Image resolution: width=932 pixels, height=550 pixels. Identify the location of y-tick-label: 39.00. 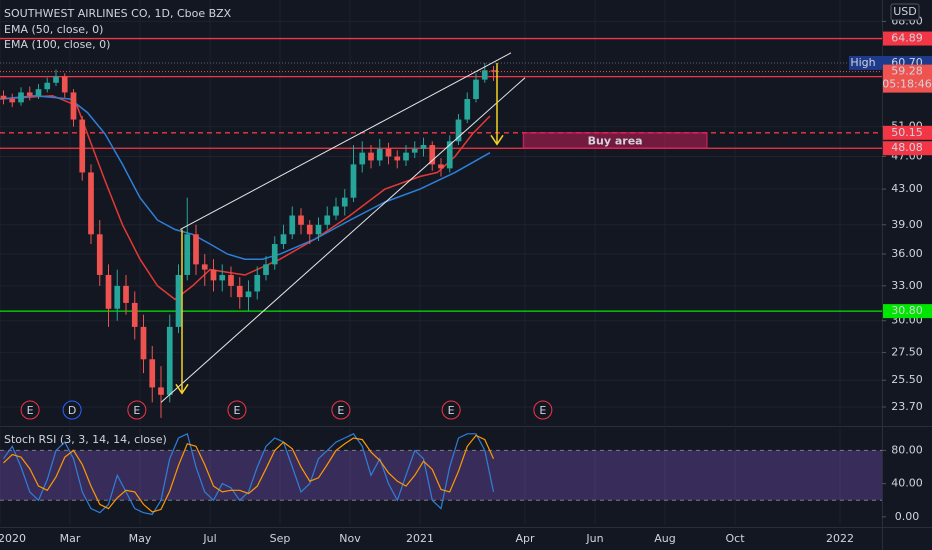
(907, 224).